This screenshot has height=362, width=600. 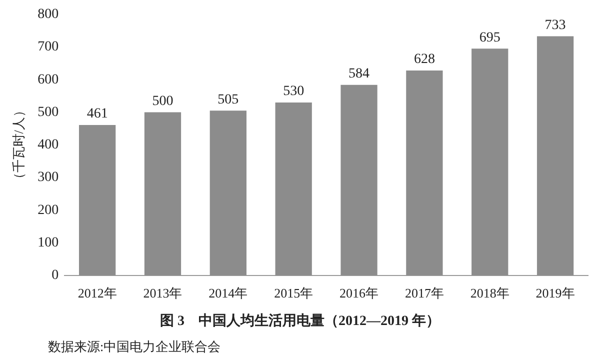 What do you see at coordinates (48, 112) in the screenshot?
I see `y-tick-label: 500` at bounding box center [48, 112].